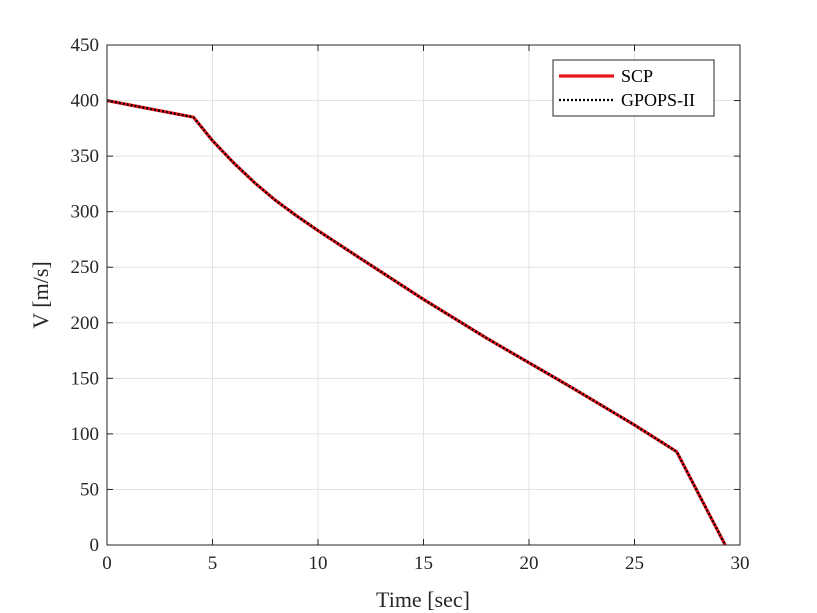 The image size is (817, 613). Describe the element at coordinates (740, 563) in the screenshot. I see `x-tick-label: 30` at that location.